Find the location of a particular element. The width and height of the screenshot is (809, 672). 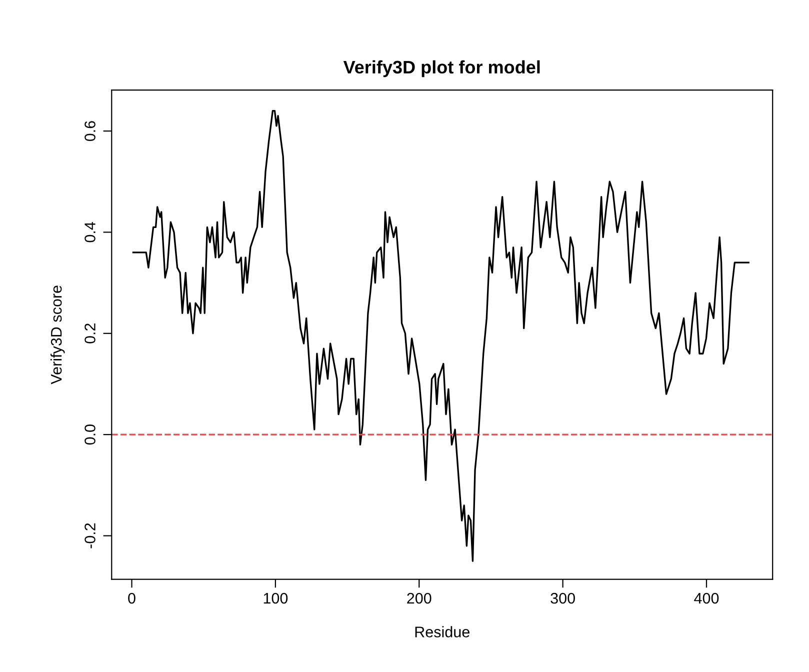

x-tick-label: 0 is located at coordinates (132, 598).